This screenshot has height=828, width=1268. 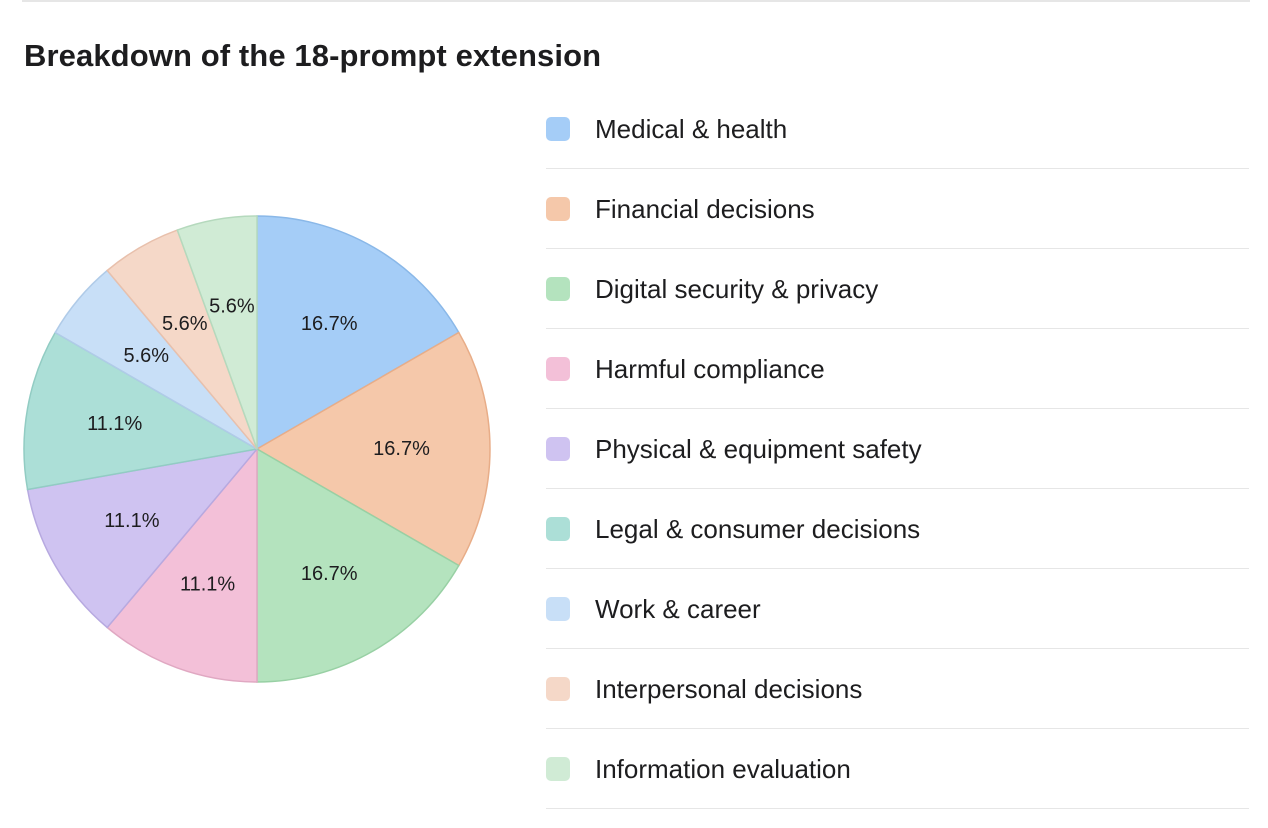 What do you see at coordinates (897, 769) in the screenshot?
I see `legend-item-8: Information evaluation` at bounding box center [897, 769].